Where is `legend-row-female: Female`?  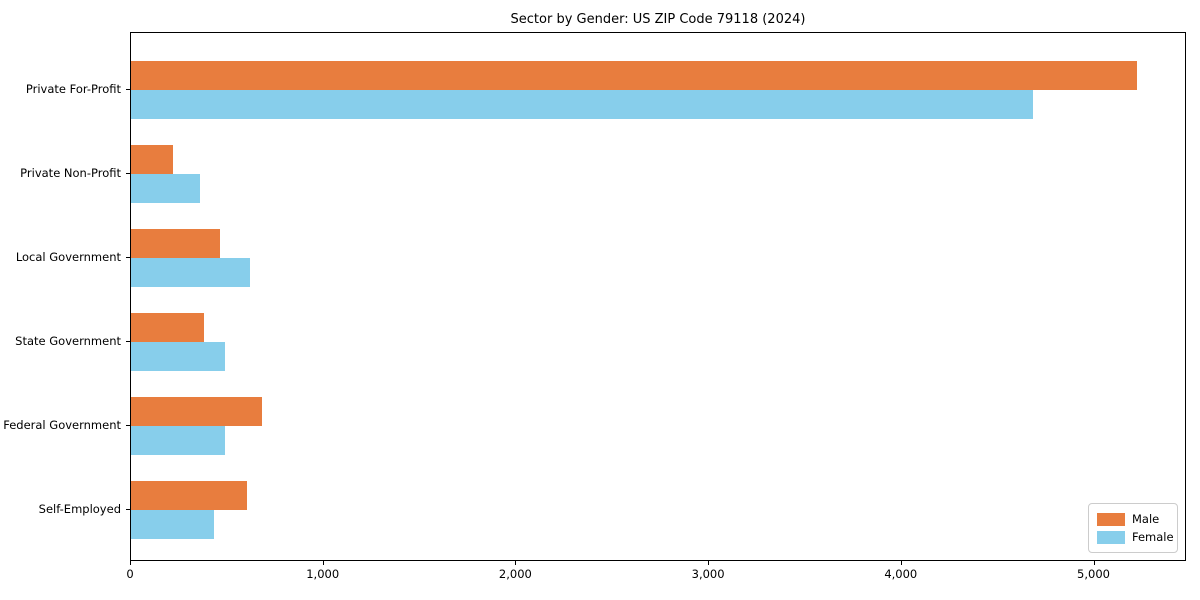
legend-row-female: Female is located at coordinates (1135, 537).